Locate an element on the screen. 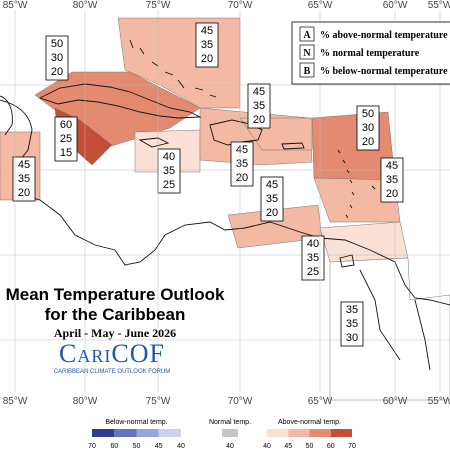 This screenshot has width=450, height=450. legend-box is located at coordinates (370, 53).